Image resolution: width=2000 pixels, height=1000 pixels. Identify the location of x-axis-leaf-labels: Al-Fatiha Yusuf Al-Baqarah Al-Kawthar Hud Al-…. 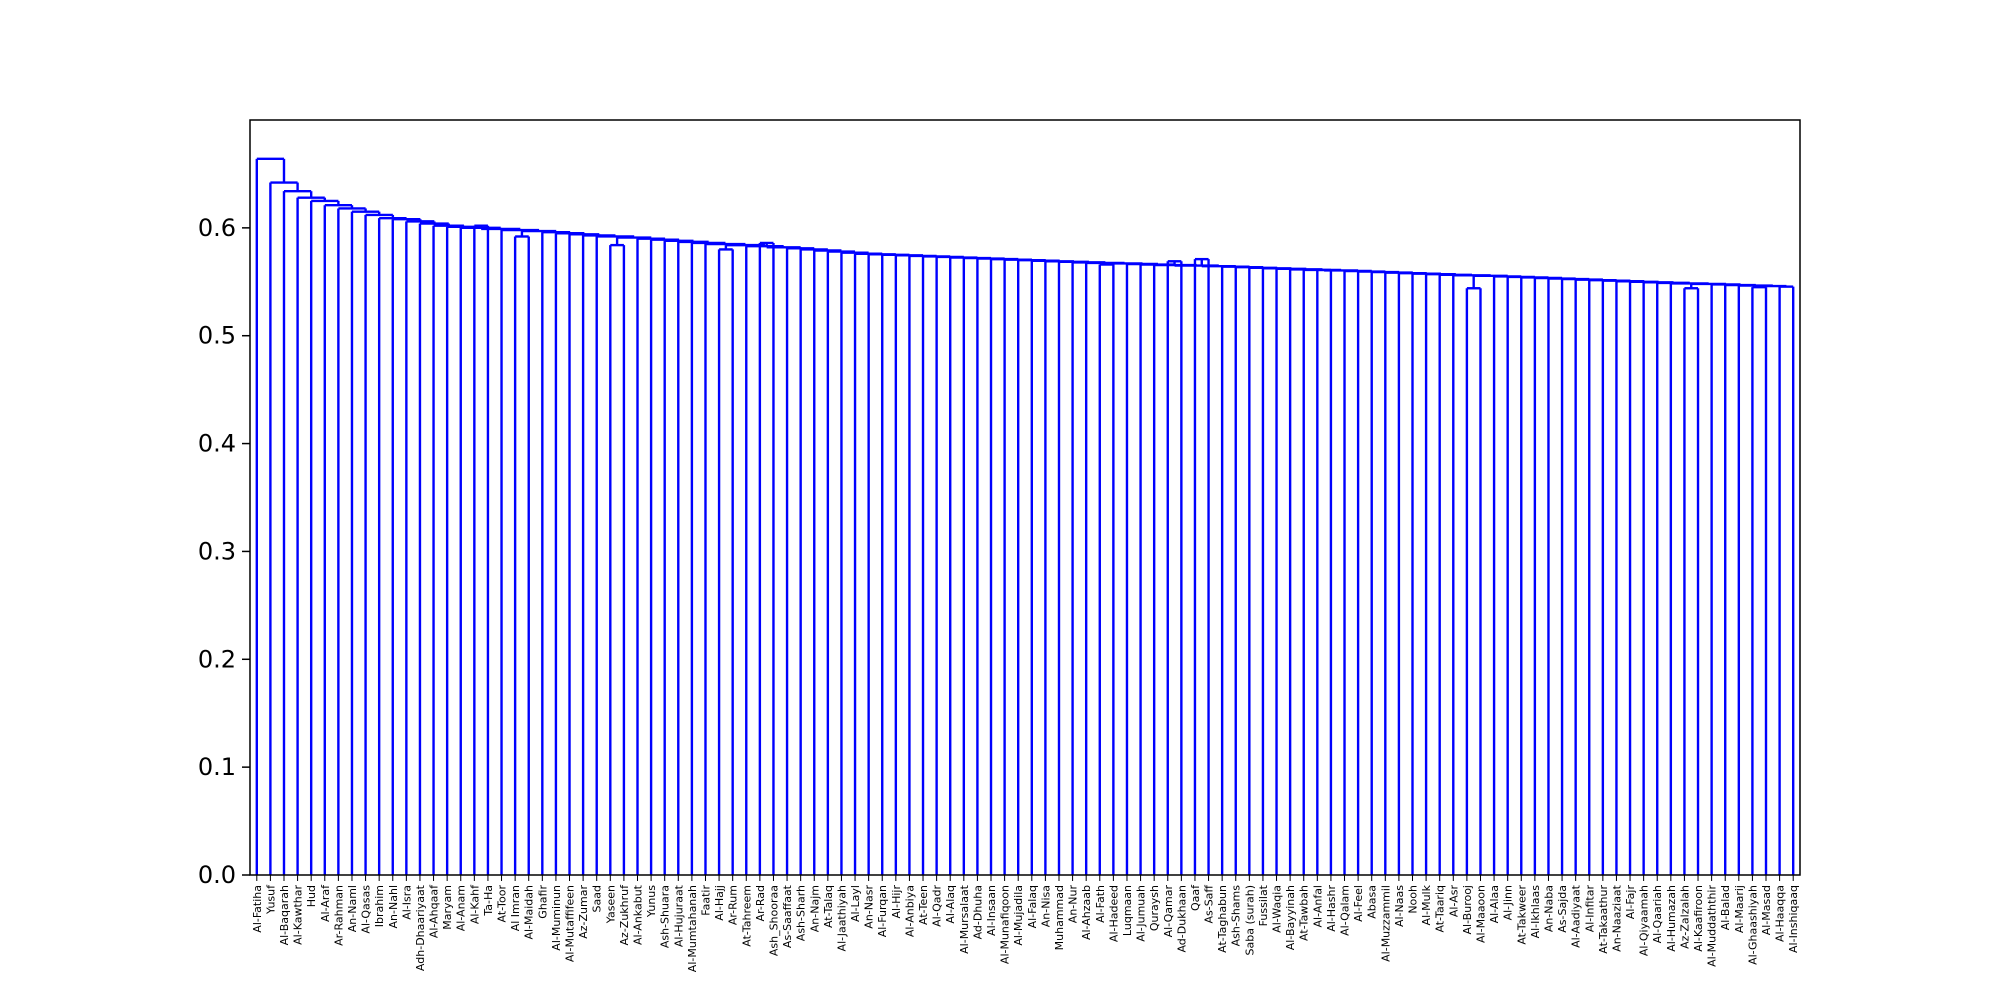
(1025, 923).